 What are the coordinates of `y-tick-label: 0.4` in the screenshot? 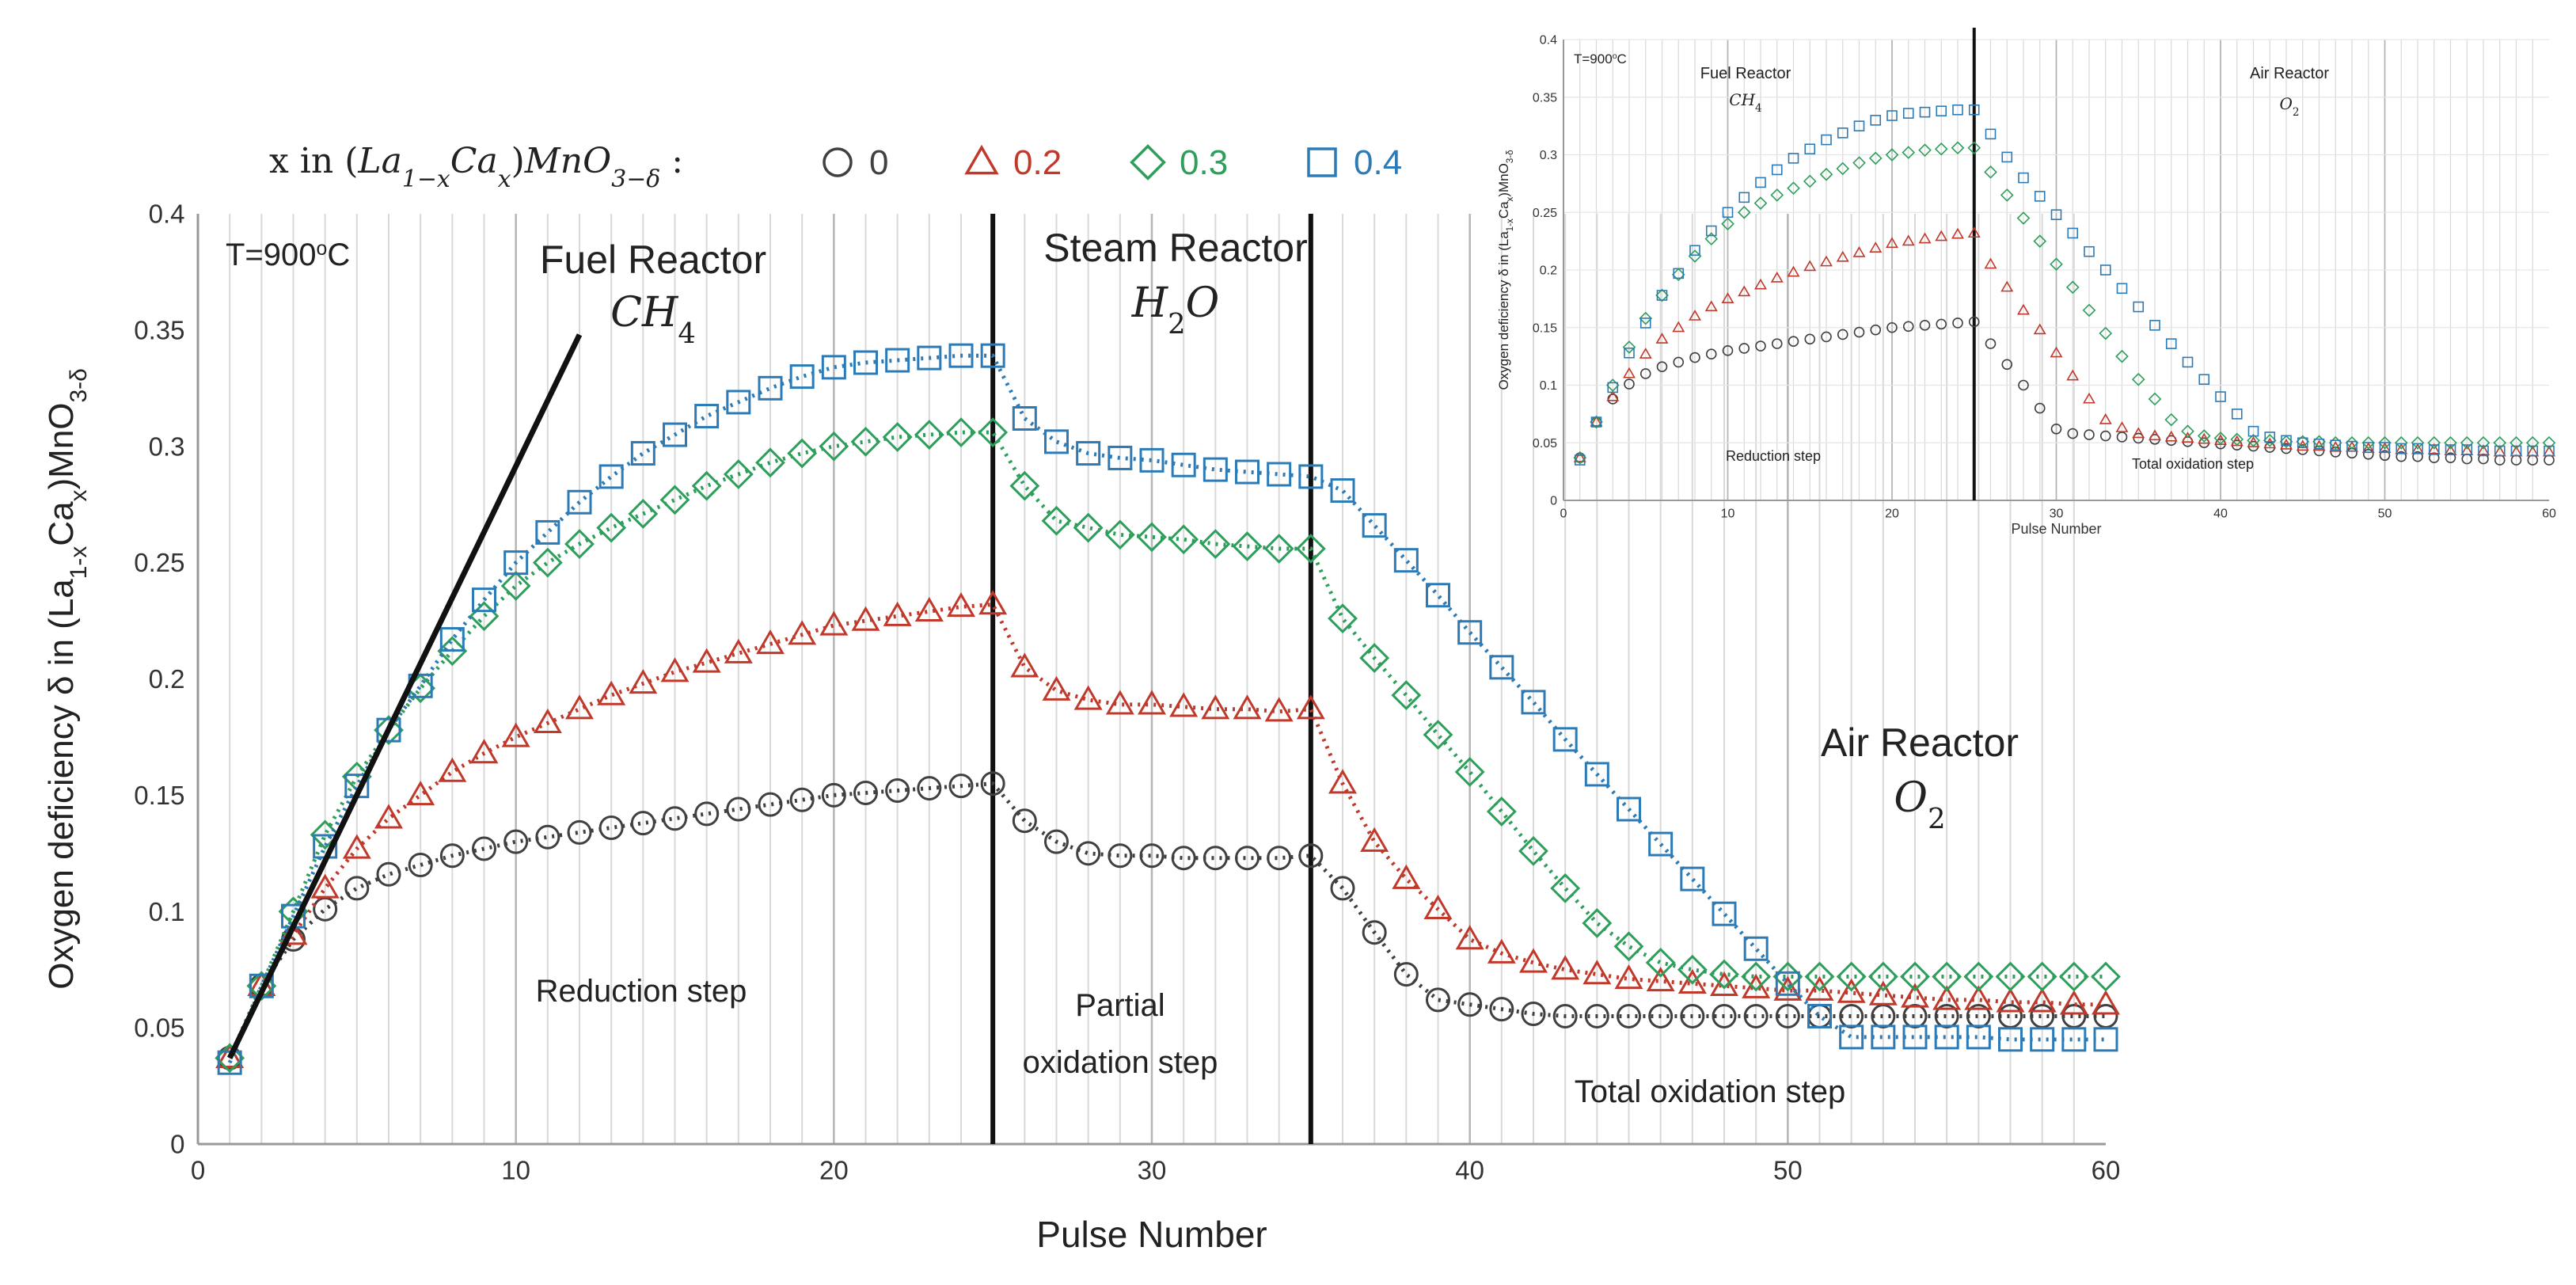 It's located at (1548, 41).